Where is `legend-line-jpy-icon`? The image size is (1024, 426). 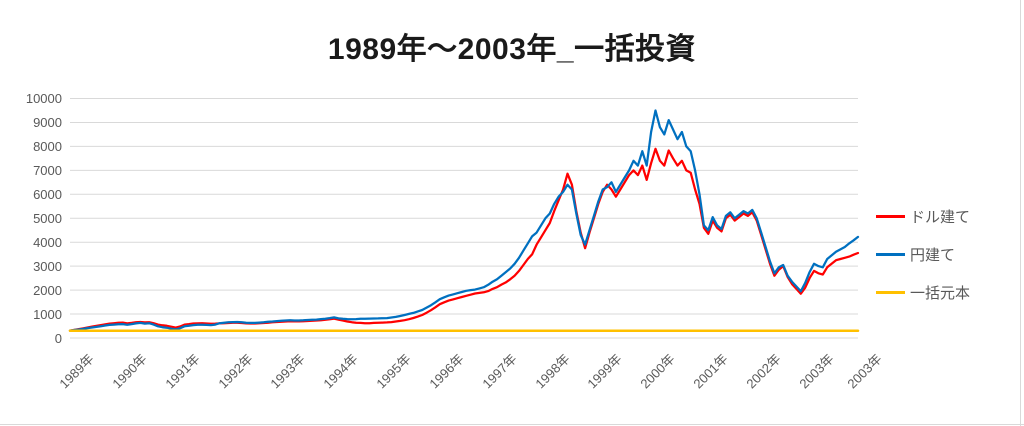 legend-line-jpy-icon is located at coordinates (890, 254).